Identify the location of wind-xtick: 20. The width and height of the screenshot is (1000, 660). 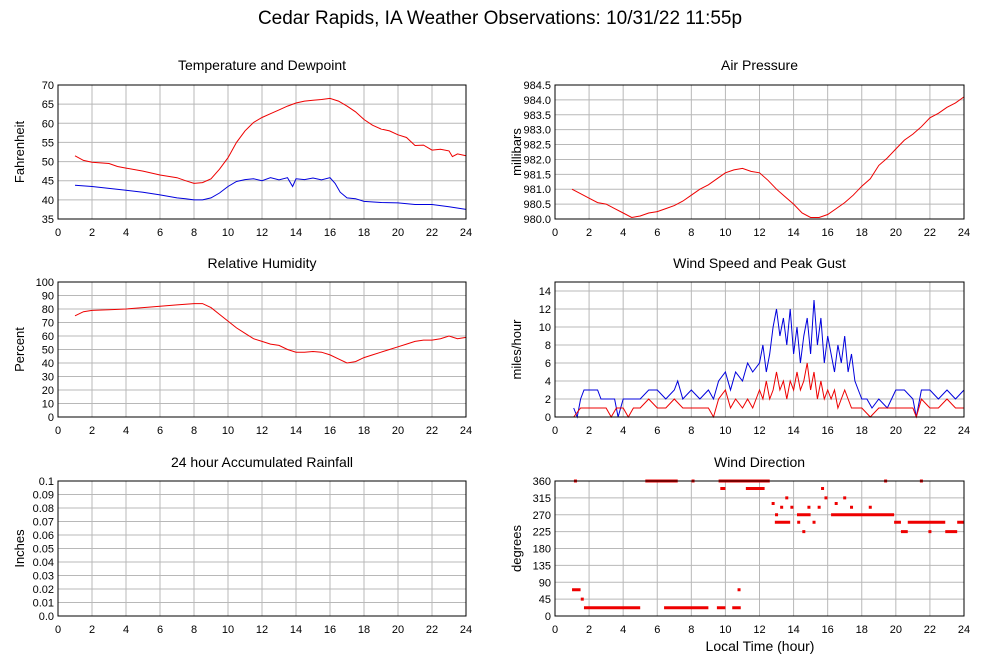
(896, 431).